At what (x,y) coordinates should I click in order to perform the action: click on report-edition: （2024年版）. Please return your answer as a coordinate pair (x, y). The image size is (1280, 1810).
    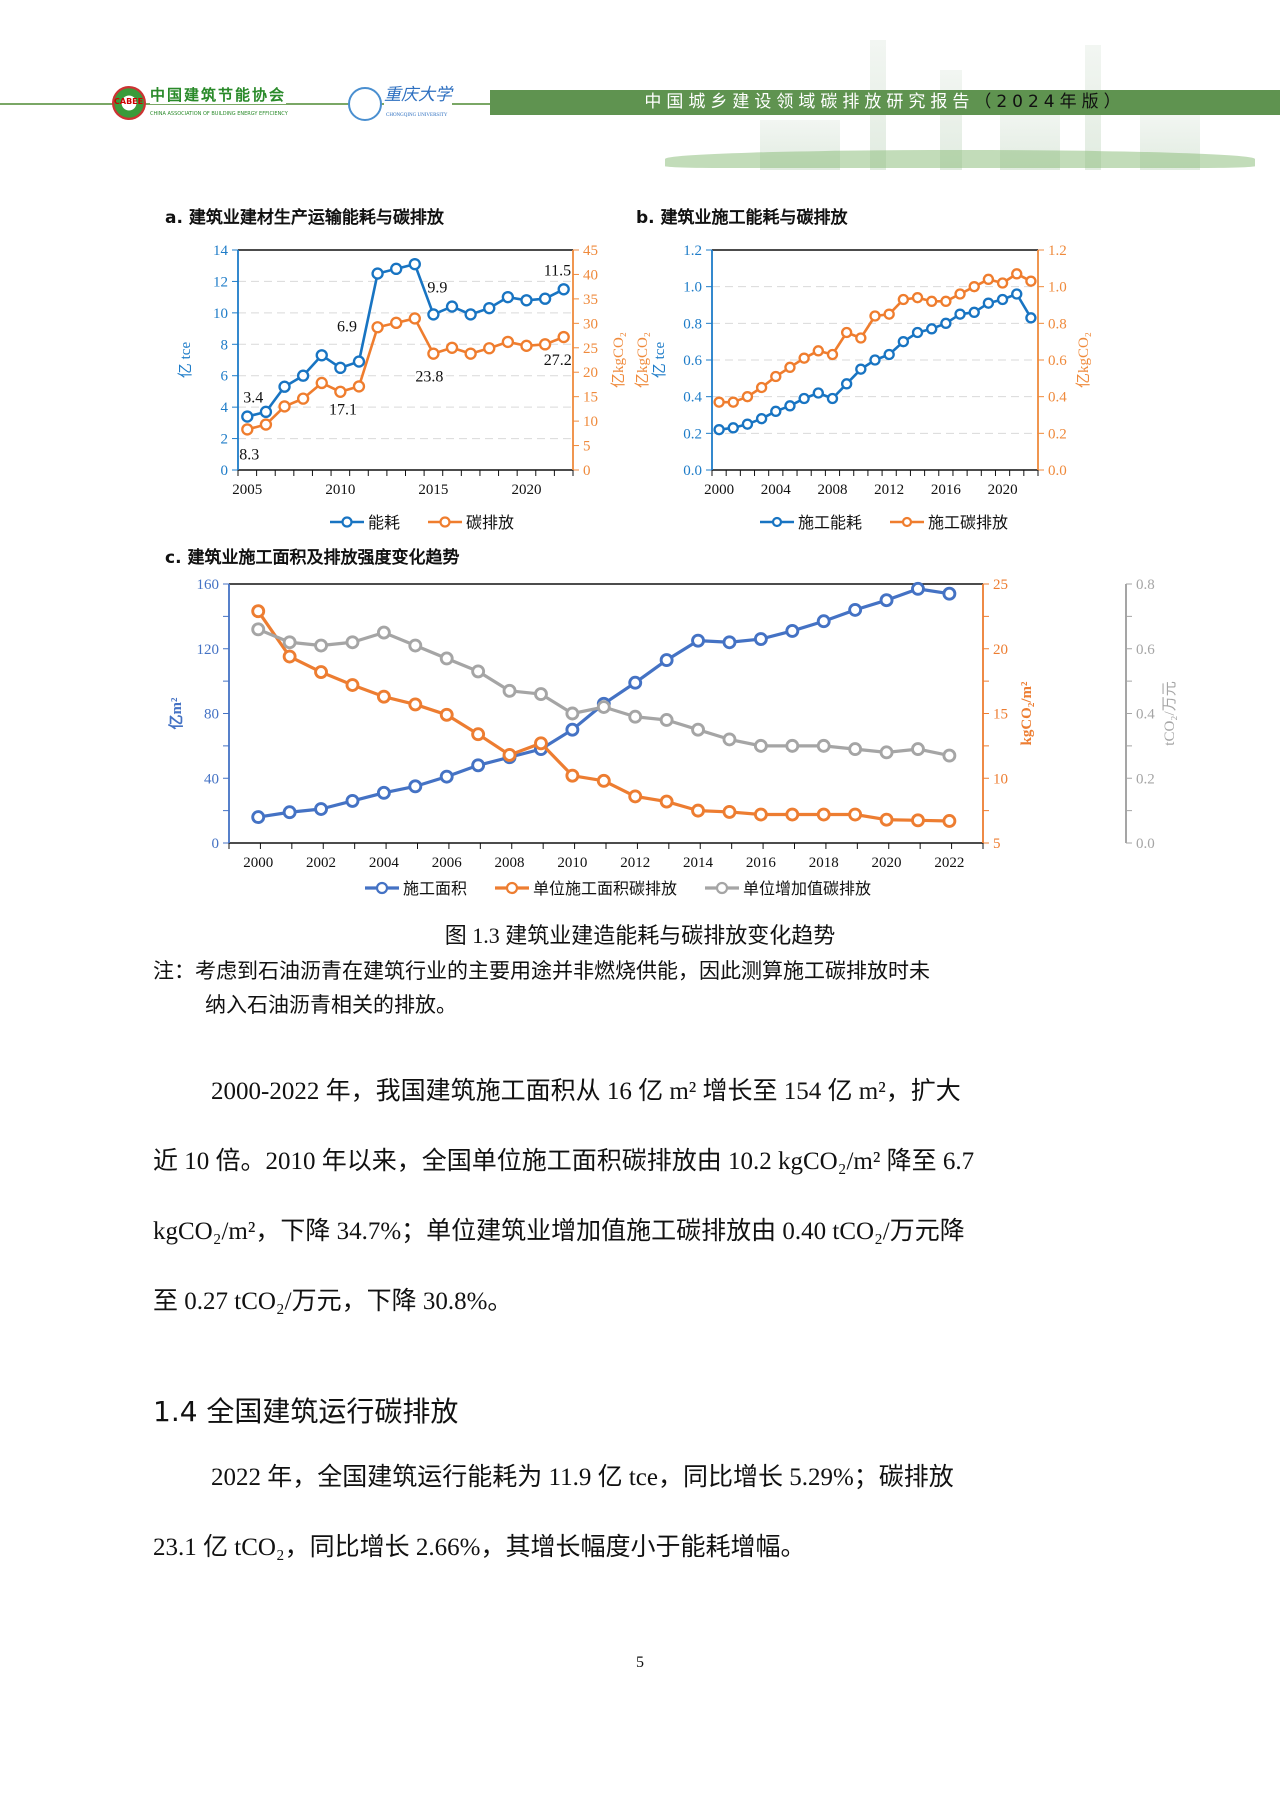
    Looking at the image, I should click on (1050, 102).